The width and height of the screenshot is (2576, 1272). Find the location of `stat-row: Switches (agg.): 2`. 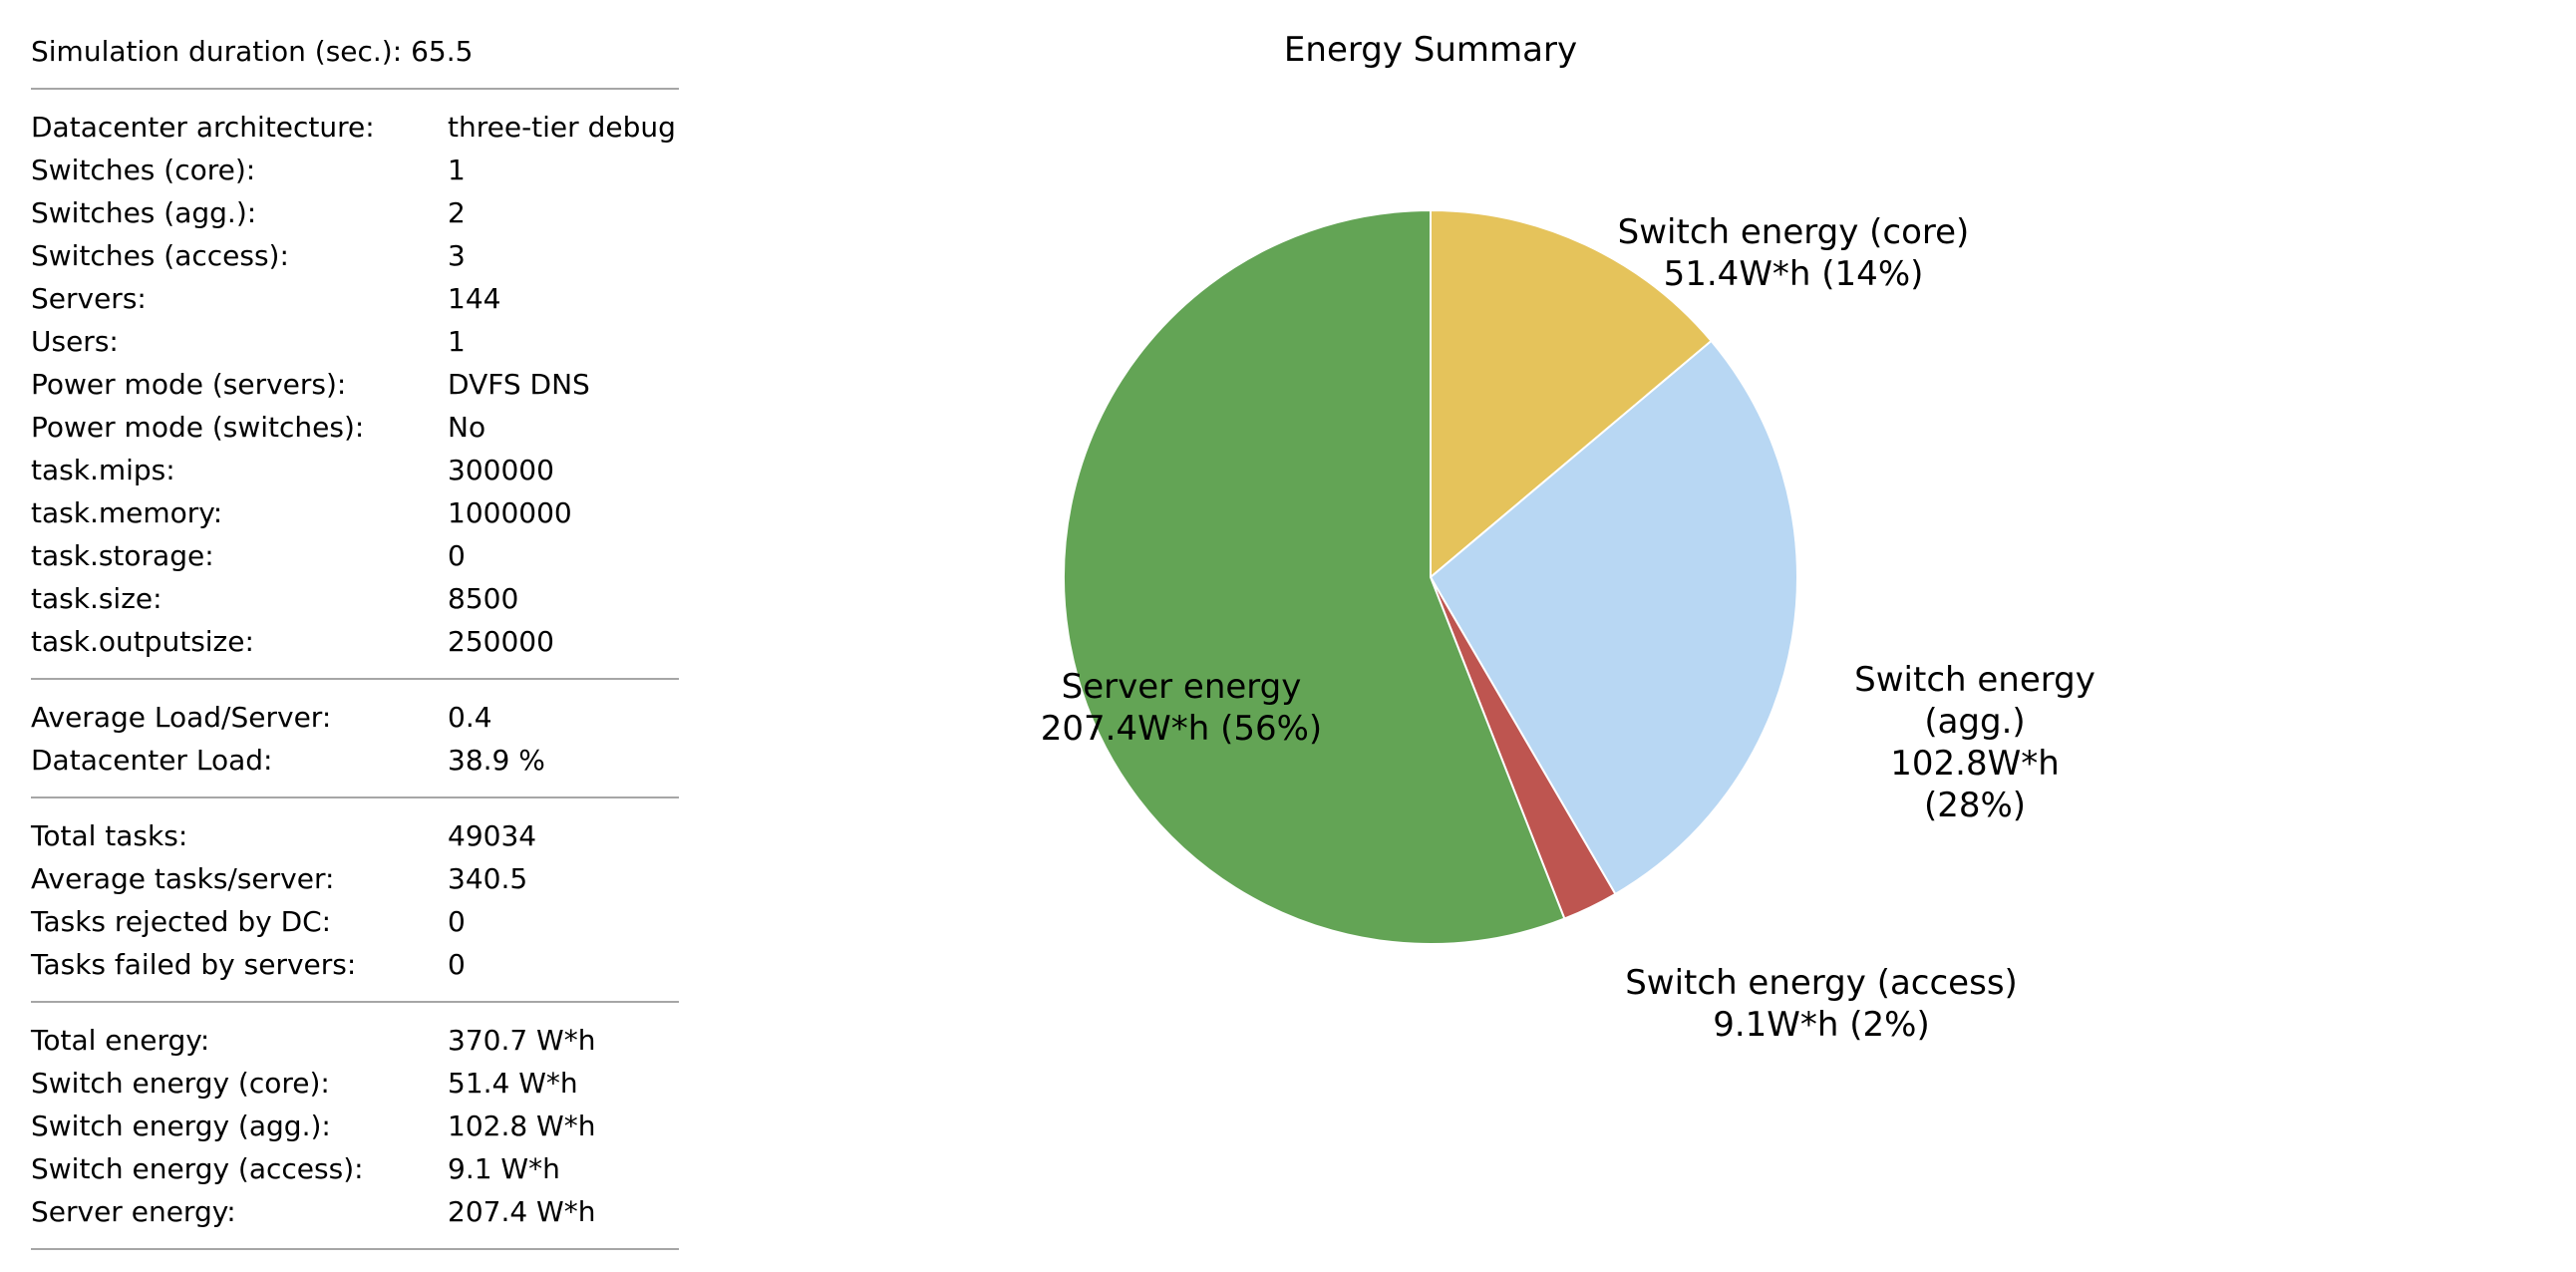

stat-row: Switches (agg.): 2 is located at coordinates (355, 212).